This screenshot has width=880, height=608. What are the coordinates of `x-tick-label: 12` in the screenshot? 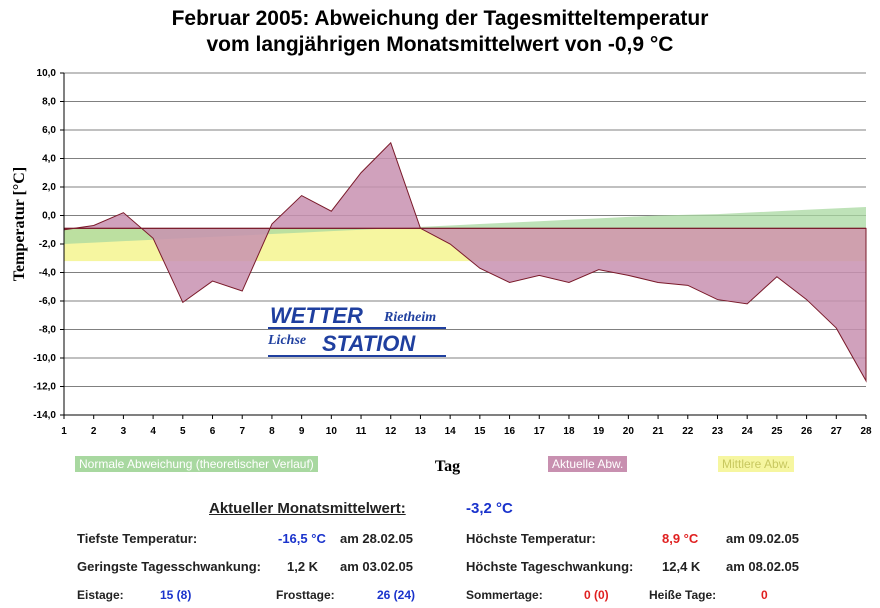 It's located at (391, 431).